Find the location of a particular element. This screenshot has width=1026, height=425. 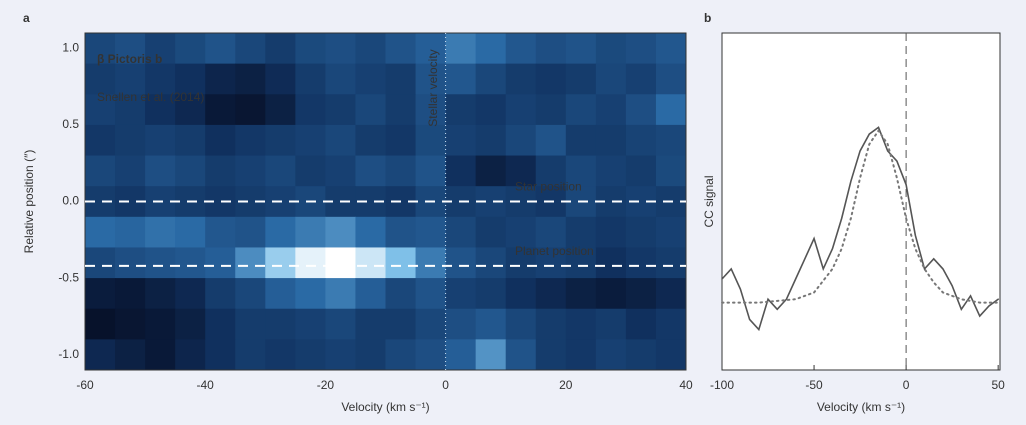

y-tick-label: -1.0 is located at coordinates (68, 354).